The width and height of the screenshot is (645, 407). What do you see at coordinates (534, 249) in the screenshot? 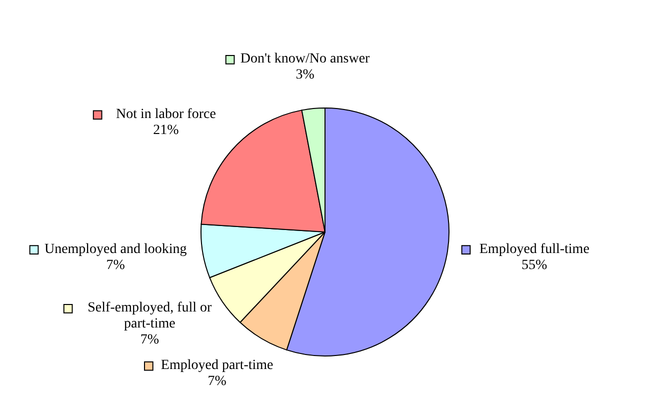
I see `legend-label: Employed full-time` at bounding box center [534, 249].